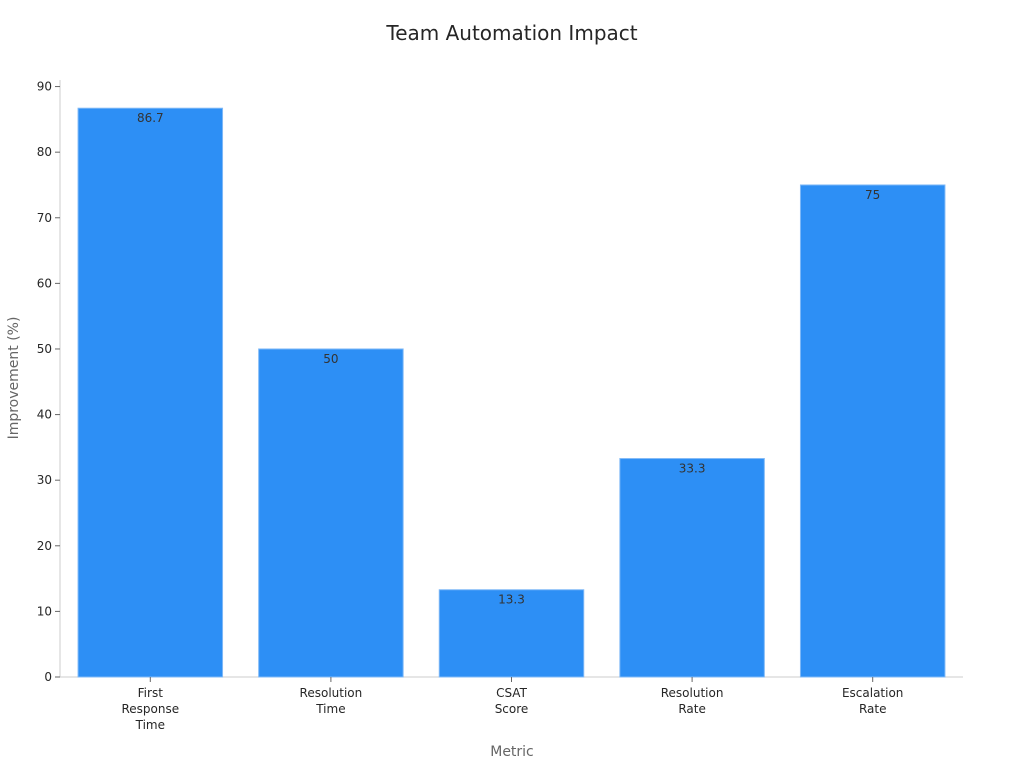 The width and height of the screenshot is (1024, 768). I want to click on value-label: 33.3, so click(692, 469).